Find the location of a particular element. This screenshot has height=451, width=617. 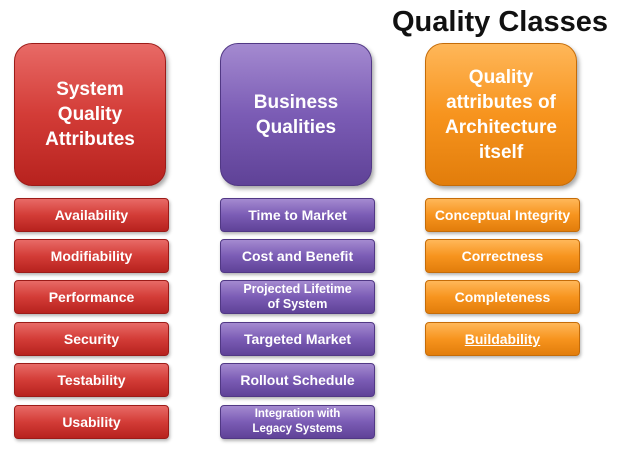

item-buildability: Buildability is located at coordinates (502, 339).